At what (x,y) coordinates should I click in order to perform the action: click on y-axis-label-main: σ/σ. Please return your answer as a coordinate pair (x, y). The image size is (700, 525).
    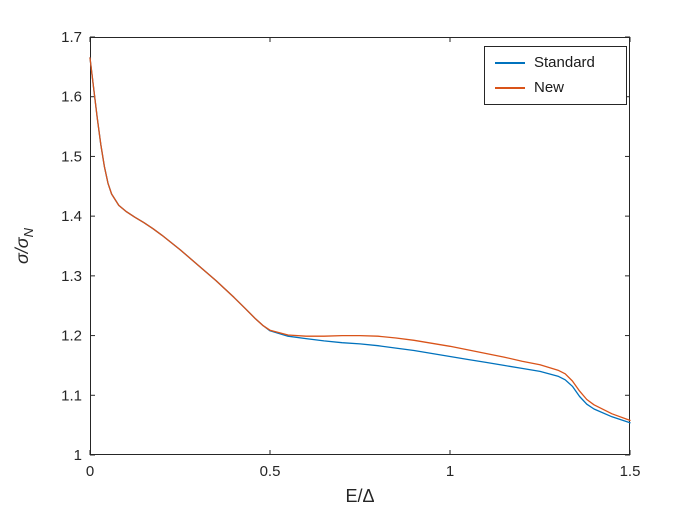
    Looking at the image, I should click on (22, 251).